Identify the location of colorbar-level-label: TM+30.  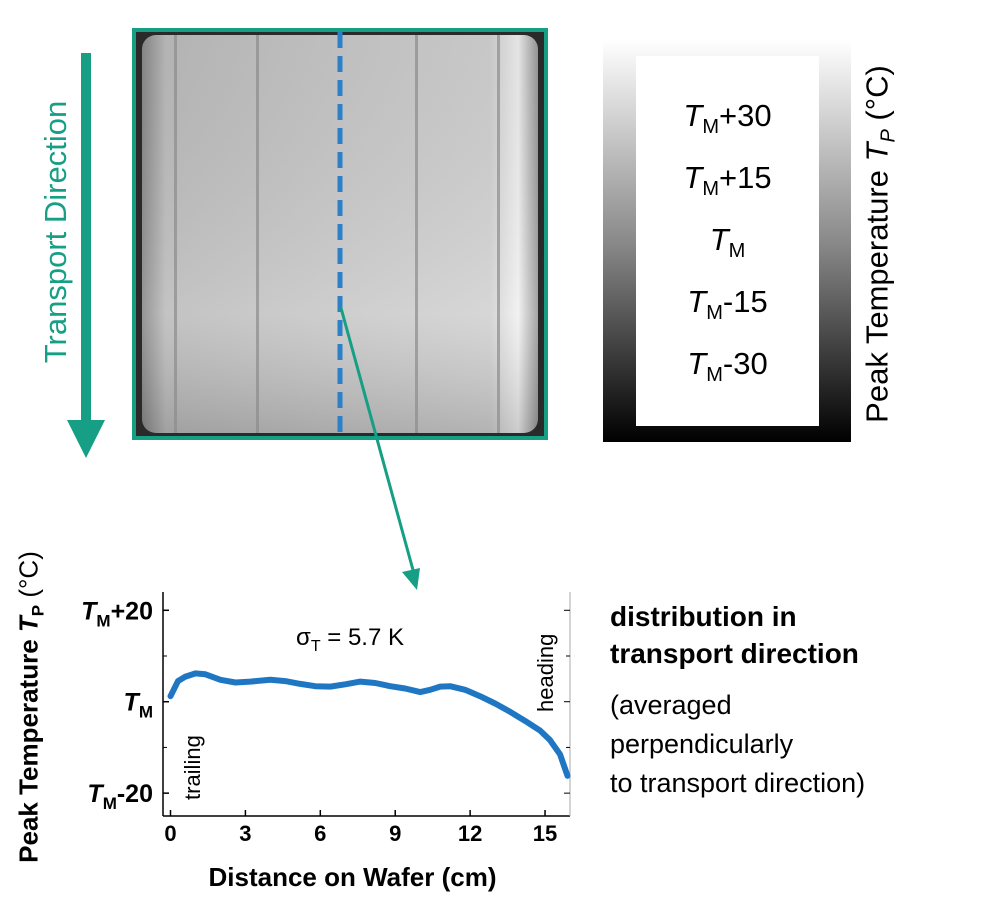
(727, 118).